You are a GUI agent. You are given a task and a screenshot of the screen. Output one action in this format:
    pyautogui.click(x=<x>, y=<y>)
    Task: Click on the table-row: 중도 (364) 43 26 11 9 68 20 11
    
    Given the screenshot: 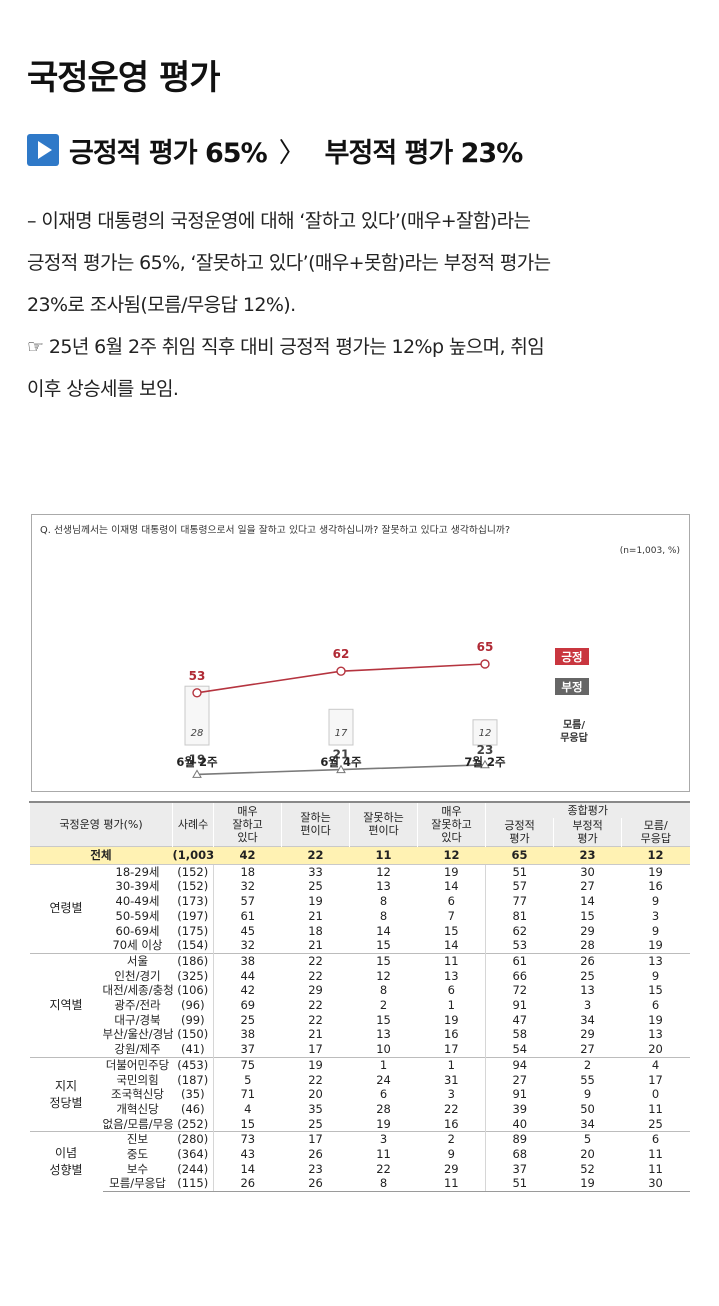 What is the action you would take?
    pyautogui.click(x=360, y=1154)
    